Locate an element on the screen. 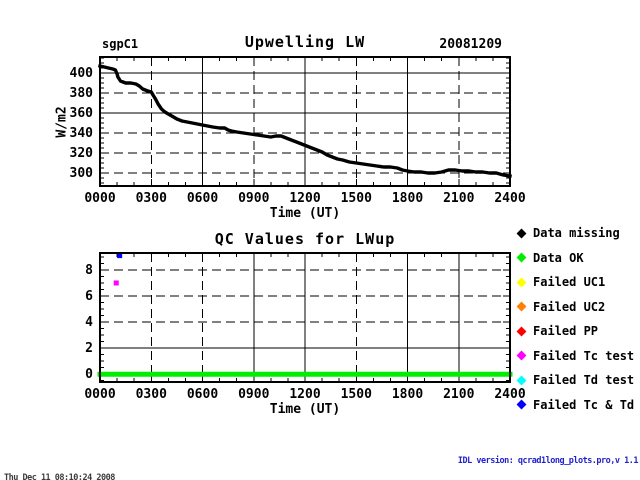 The width and height of the screenshot is (640, 480). qc-x-axis-label: Time (UT) is located at coordinates (305, 409).